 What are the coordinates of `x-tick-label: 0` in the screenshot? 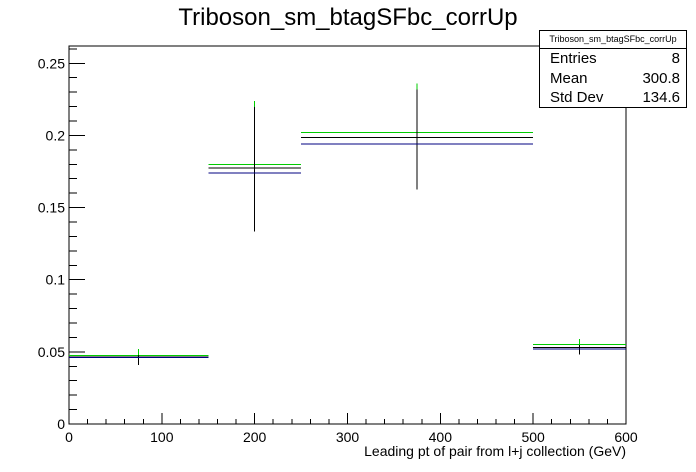 It's located at (69, 437).